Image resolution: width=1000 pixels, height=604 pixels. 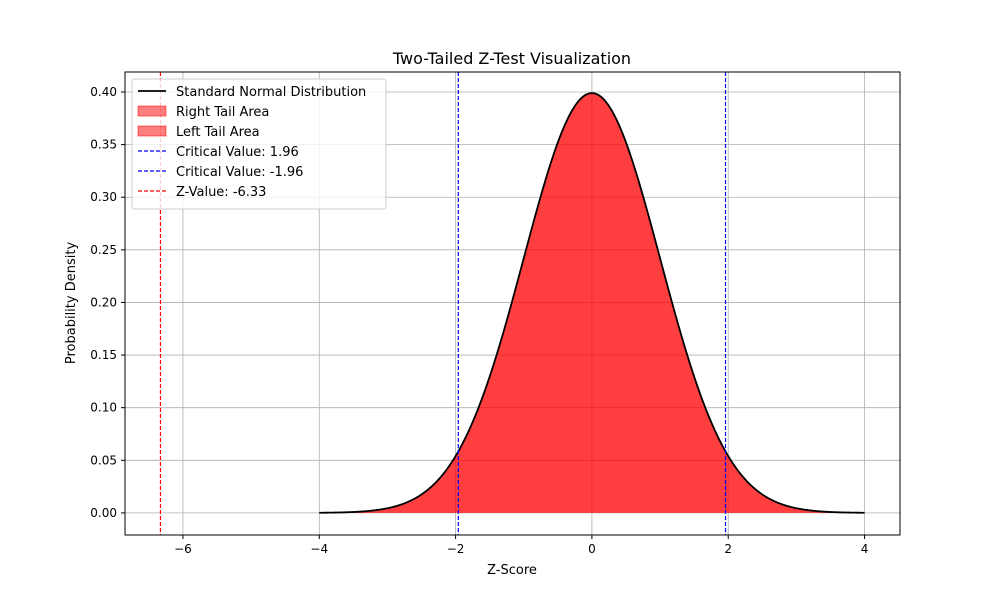 I want to click on x-tick-label: 4, so click(x=865, y=549).